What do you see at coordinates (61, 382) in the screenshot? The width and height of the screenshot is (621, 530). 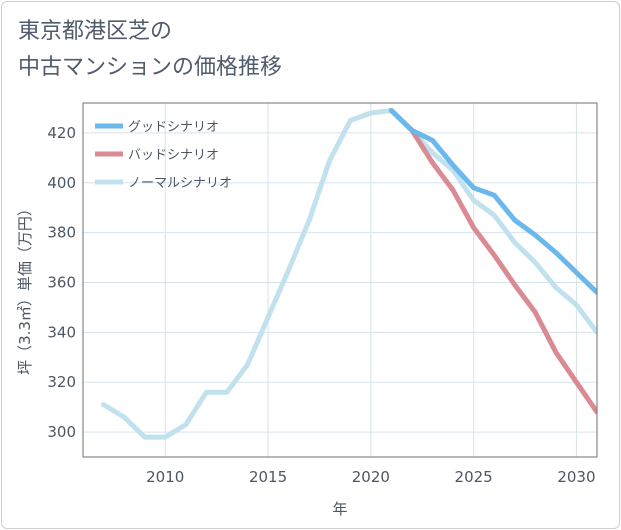 I see `y-tick-label: 320` at bounding box center [61, 382].